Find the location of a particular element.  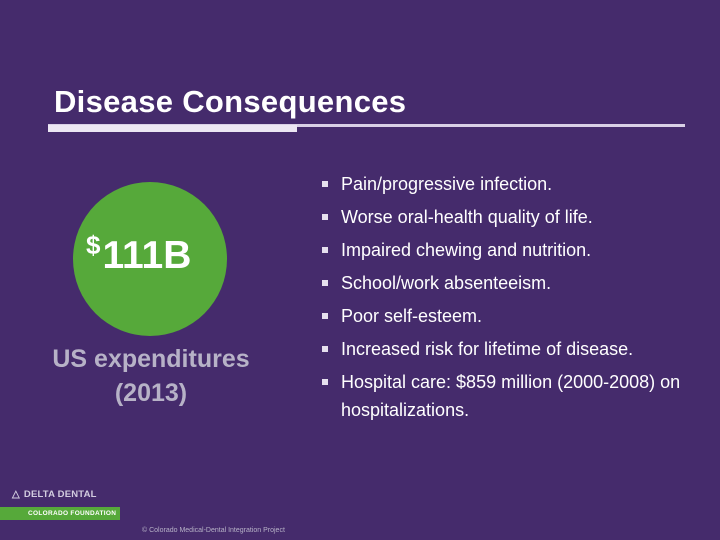

stat-currency: $ is located at coordinates (93, 245).